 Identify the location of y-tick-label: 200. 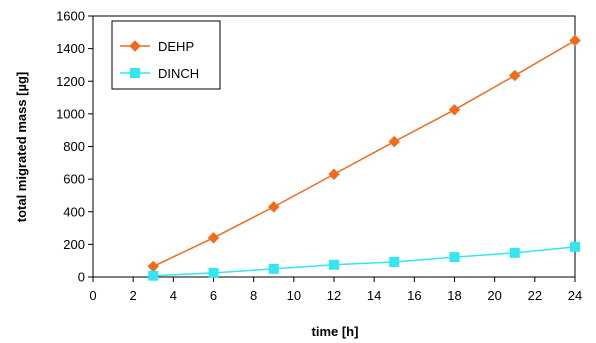
(74, 244).